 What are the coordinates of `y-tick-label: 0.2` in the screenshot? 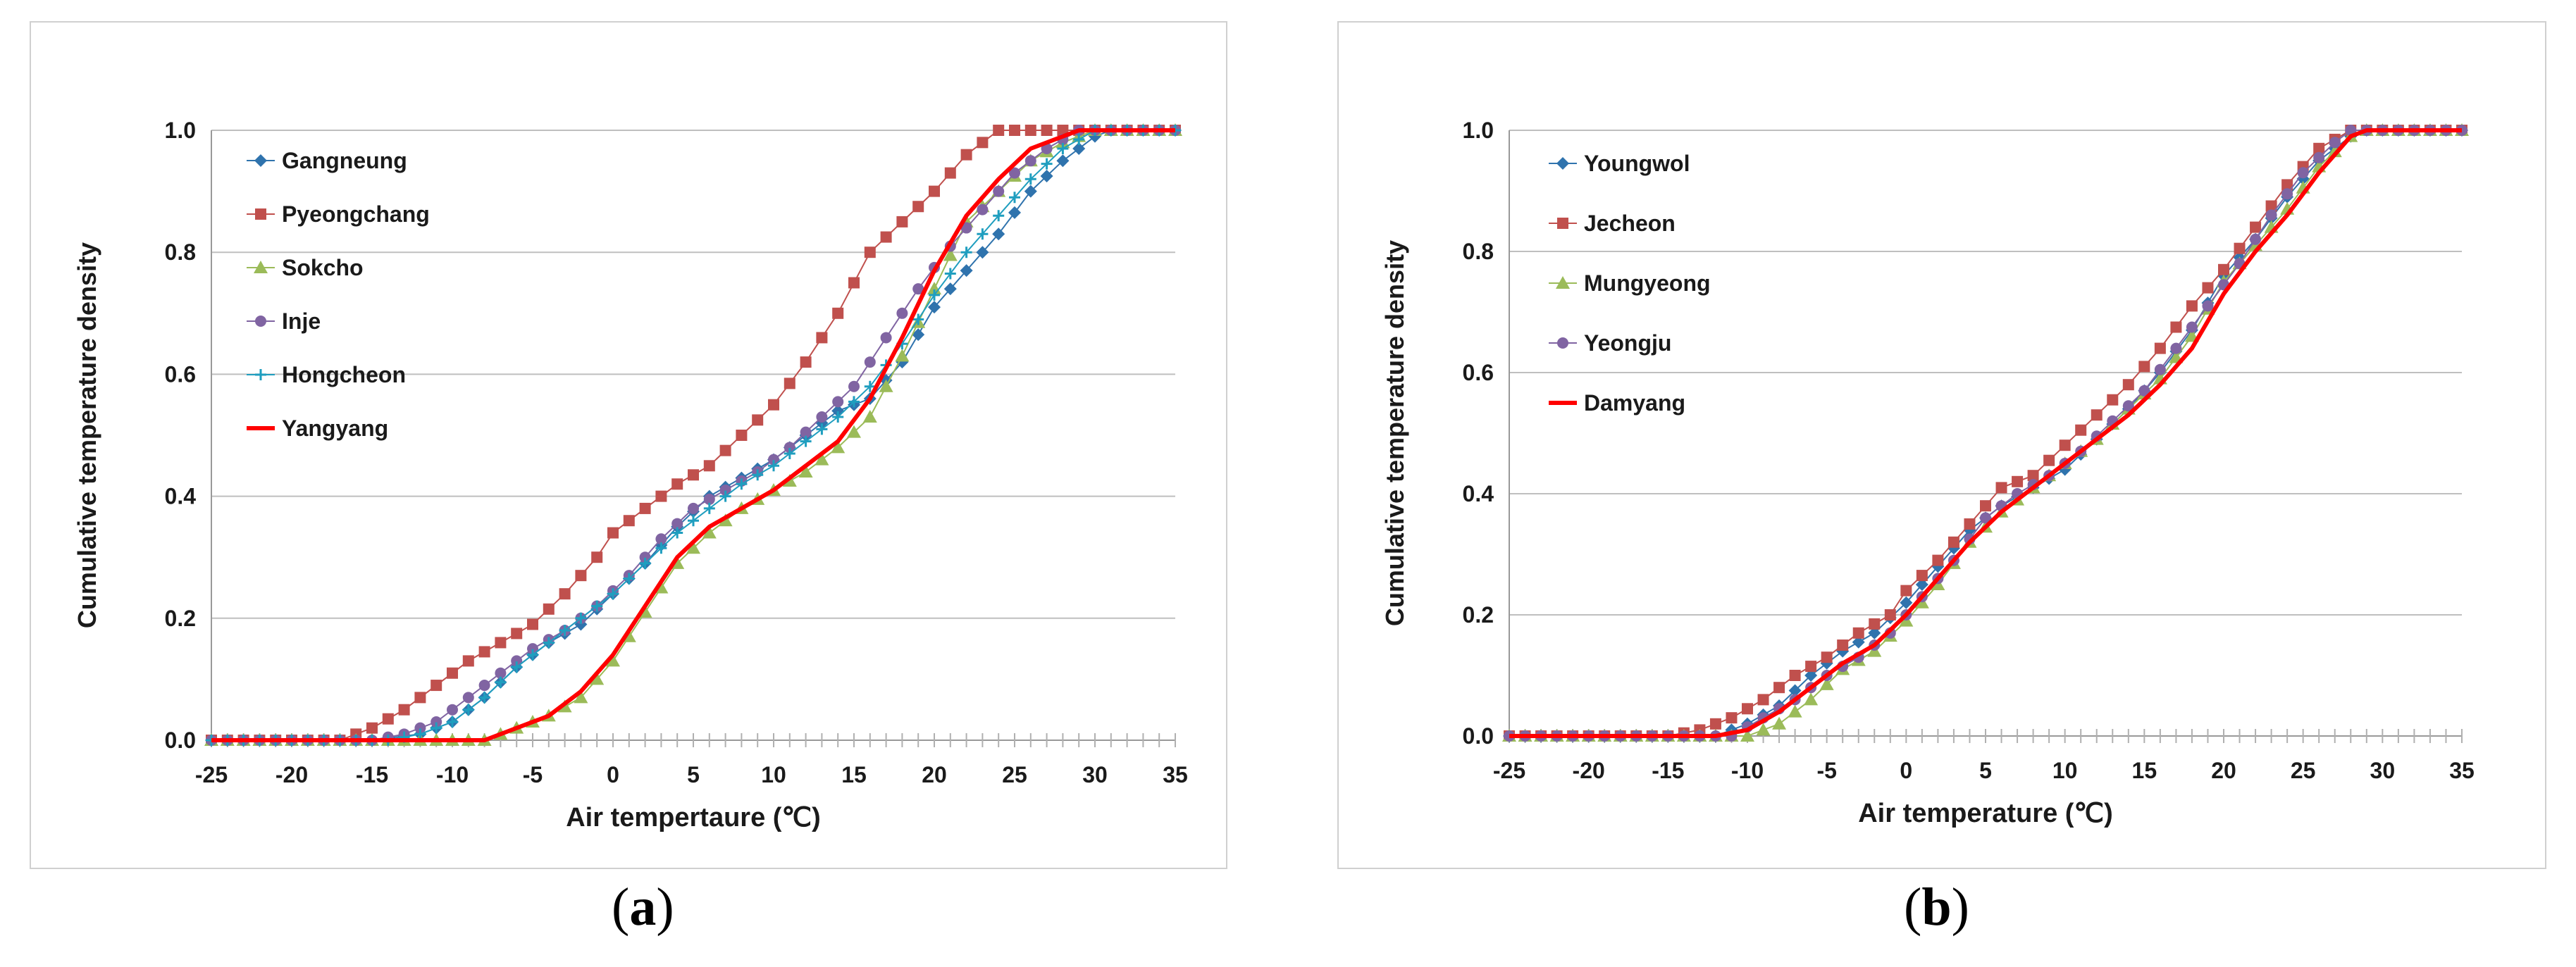 It's located at (1478, 615).